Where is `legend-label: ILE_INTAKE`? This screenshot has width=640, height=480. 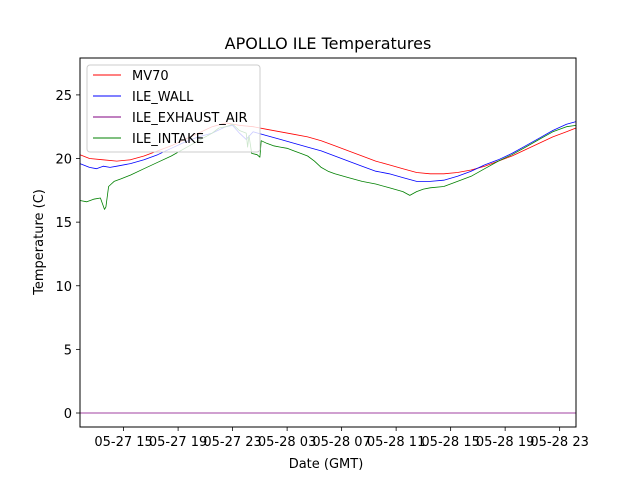 legend-label: ILE_INTAKE is located at coordinates (168, 139).